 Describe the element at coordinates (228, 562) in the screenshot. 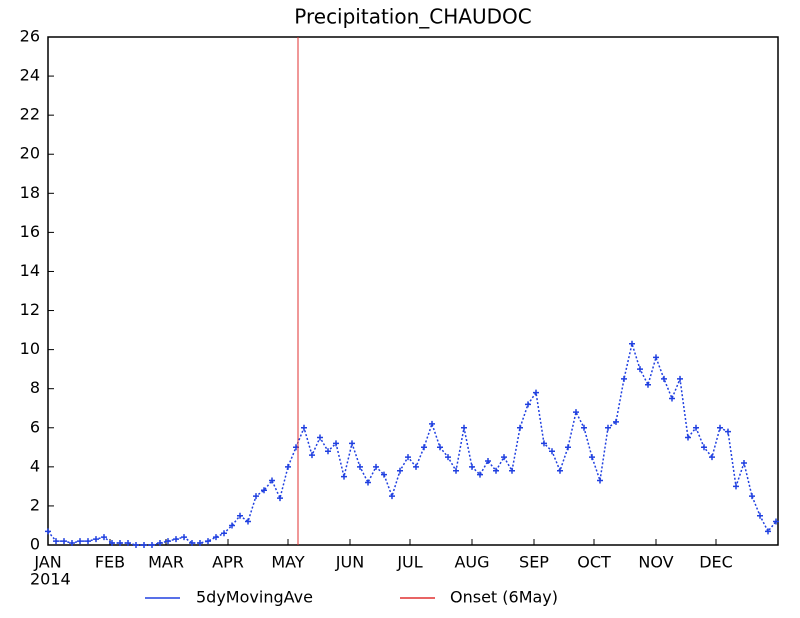

I see `x-tick-label: APR` at that location.